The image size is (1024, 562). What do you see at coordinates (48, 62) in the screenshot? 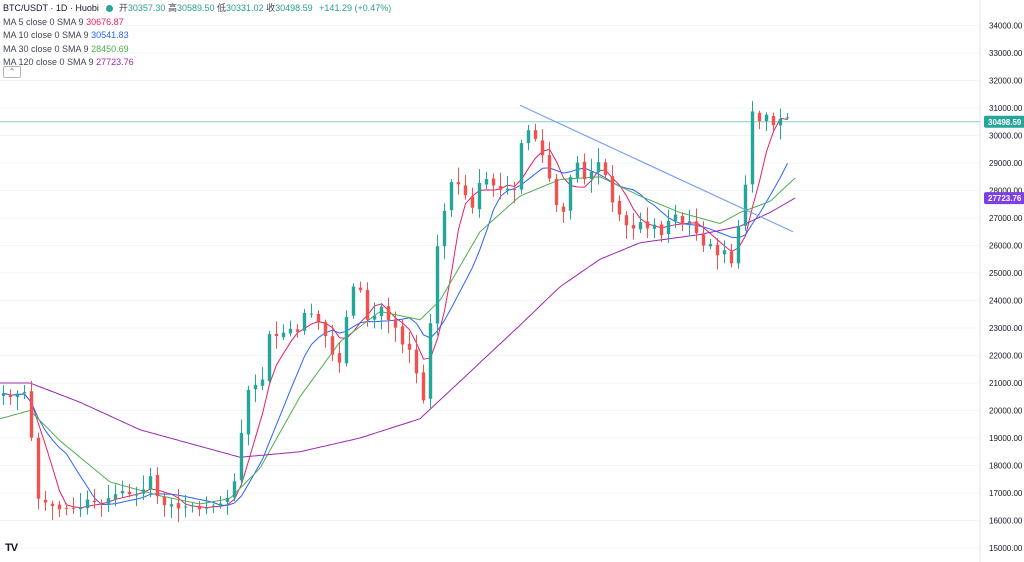
I see `ma120-label: MA 120 close 0 SMA 9` at bounding box center [48, 62].